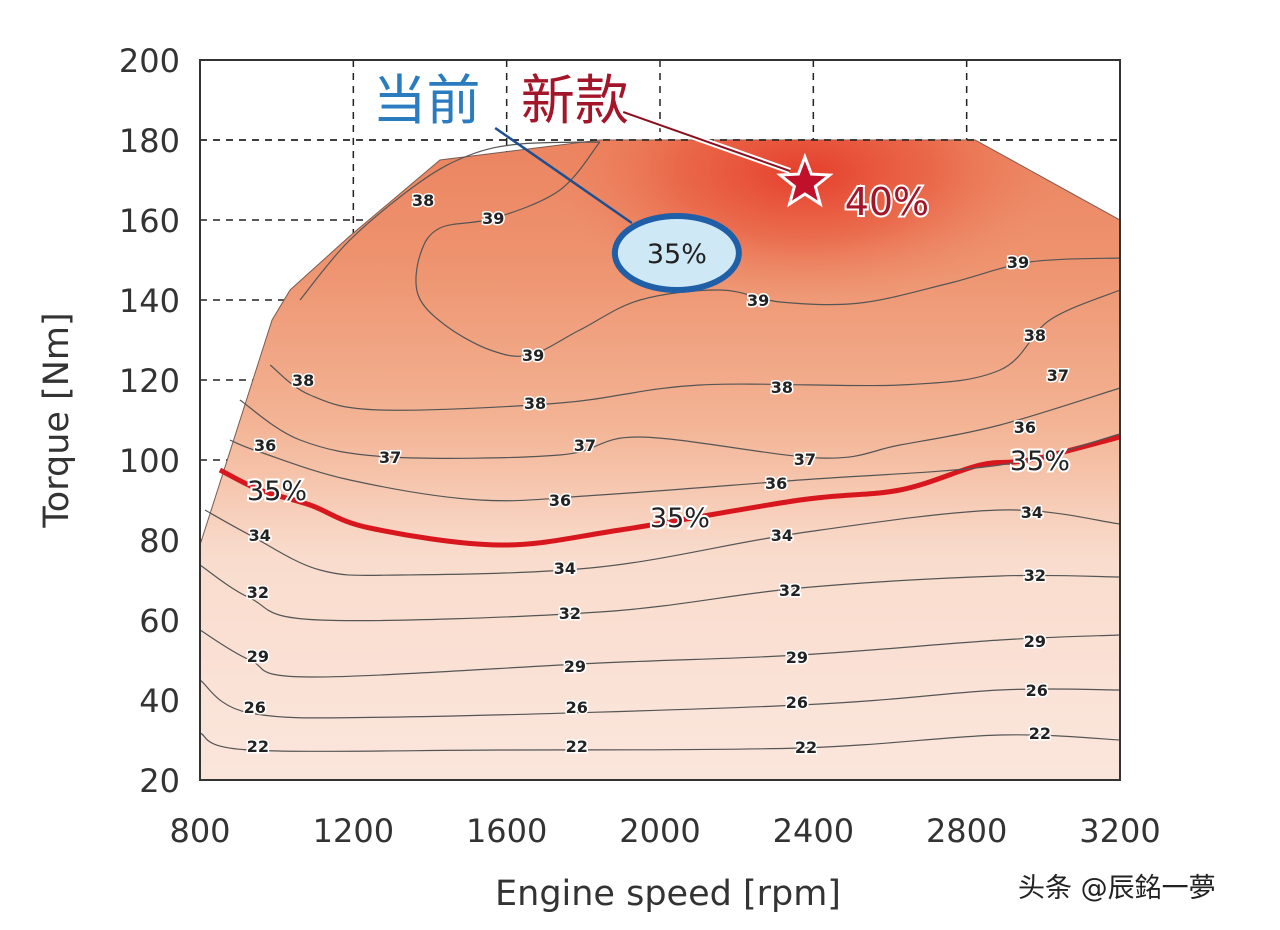 The image size is (1280, 930). I want to click on current-efficiency-value: 35%, so click(677, 254).